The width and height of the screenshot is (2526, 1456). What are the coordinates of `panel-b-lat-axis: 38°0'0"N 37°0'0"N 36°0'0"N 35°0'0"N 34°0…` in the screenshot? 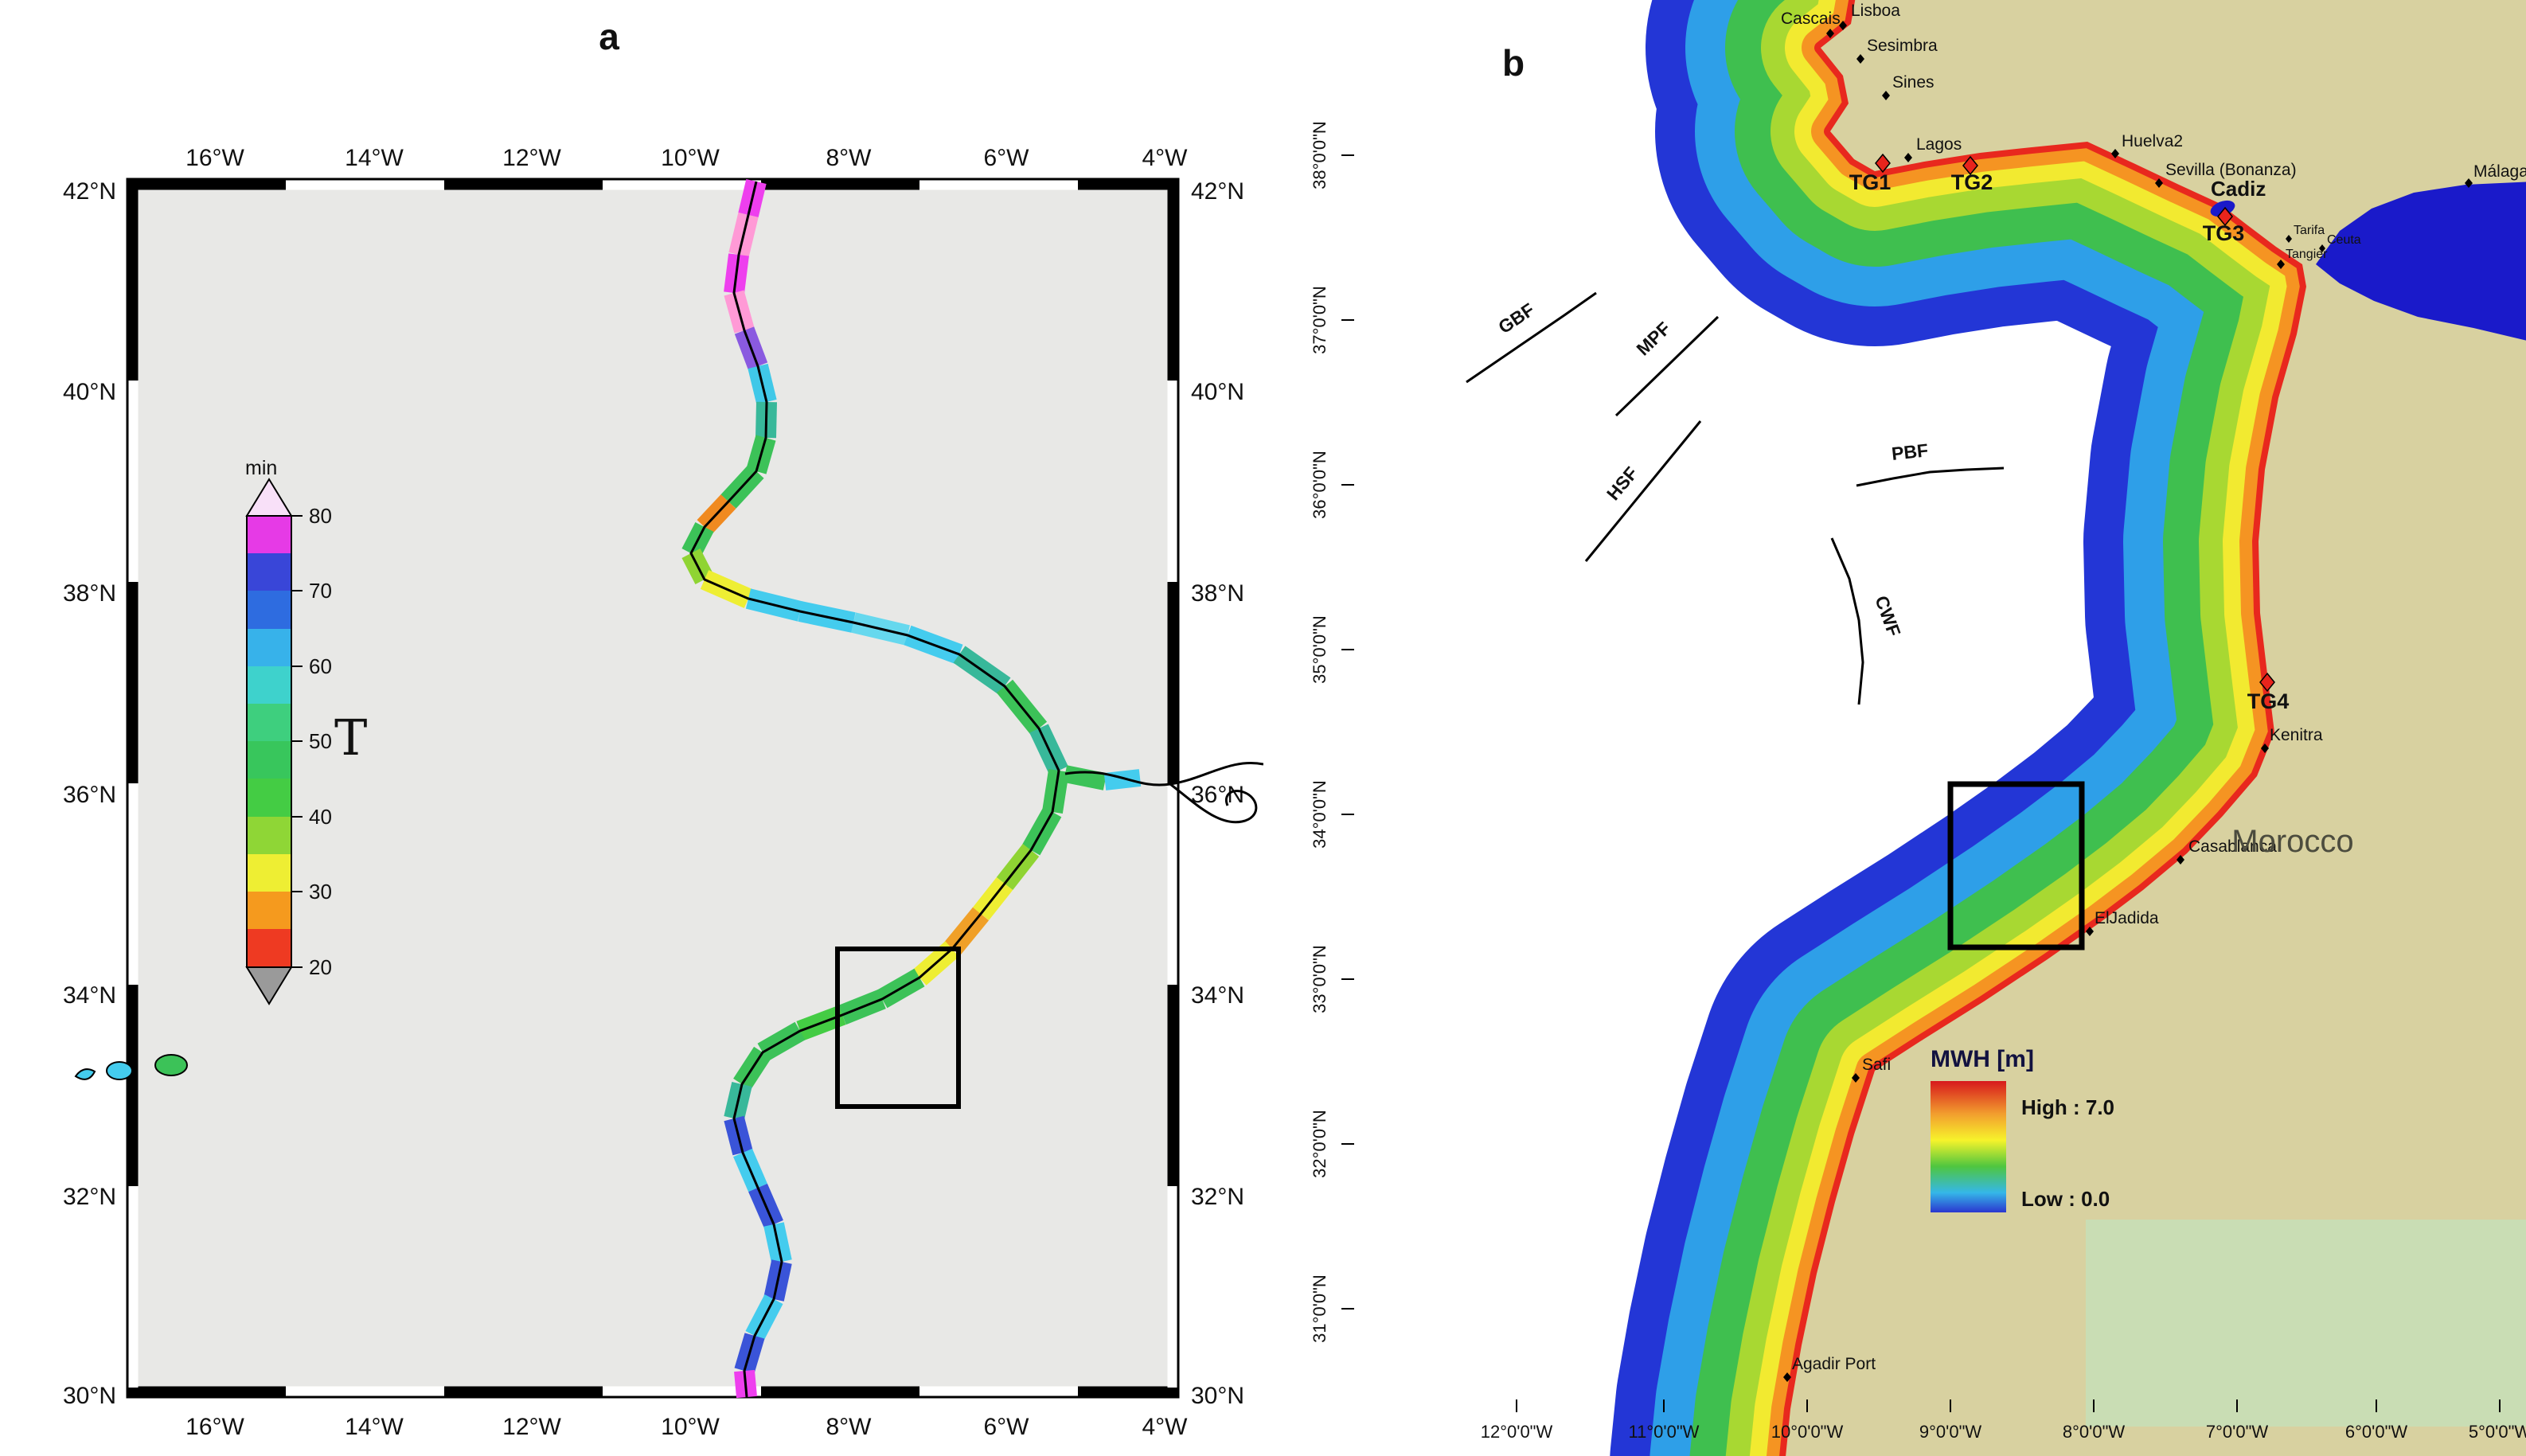 It's located at (1332, 732).